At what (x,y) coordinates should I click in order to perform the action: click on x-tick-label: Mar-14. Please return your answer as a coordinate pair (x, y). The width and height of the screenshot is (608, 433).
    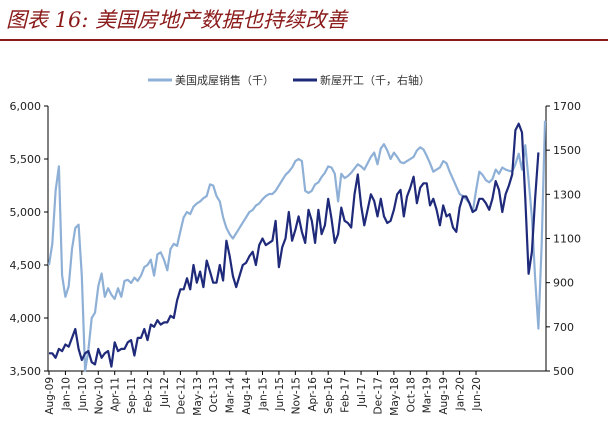
    Looking at the image, I should click on (231, 395).